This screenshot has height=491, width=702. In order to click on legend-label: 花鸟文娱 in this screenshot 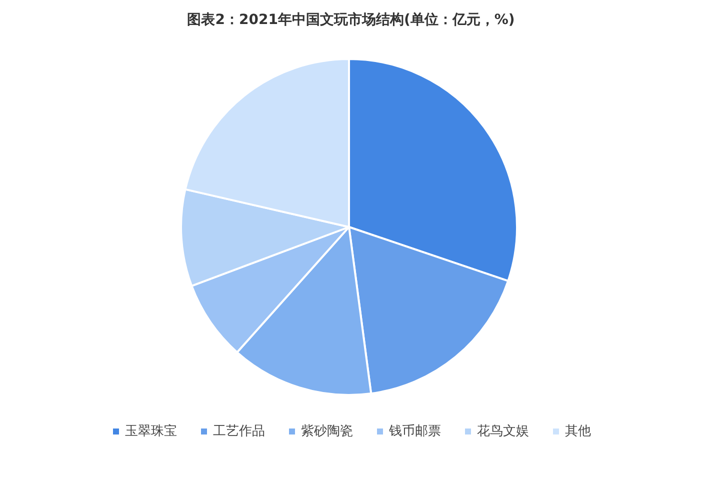, I will do `click(503, 431)`.